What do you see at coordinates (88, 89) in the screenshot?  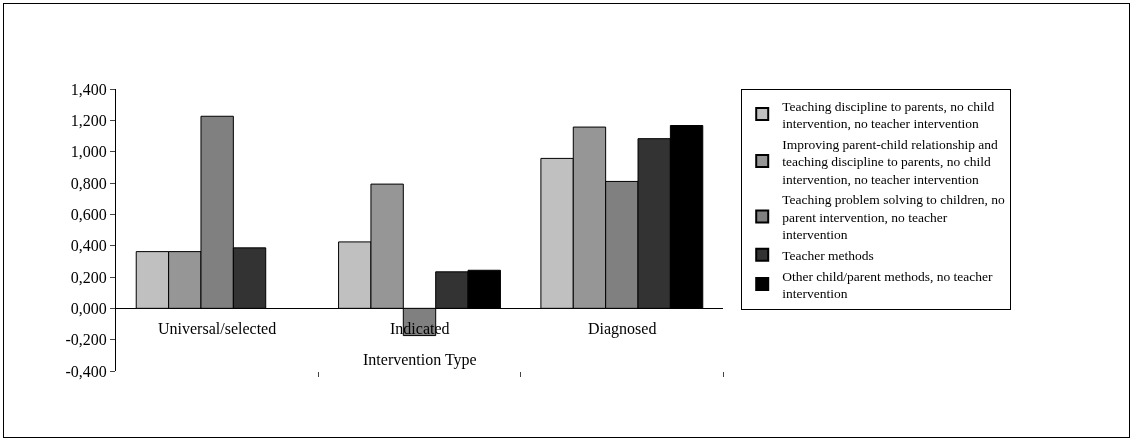 I see `y-tick-label: 1,400` at bounding box center [88, 89].